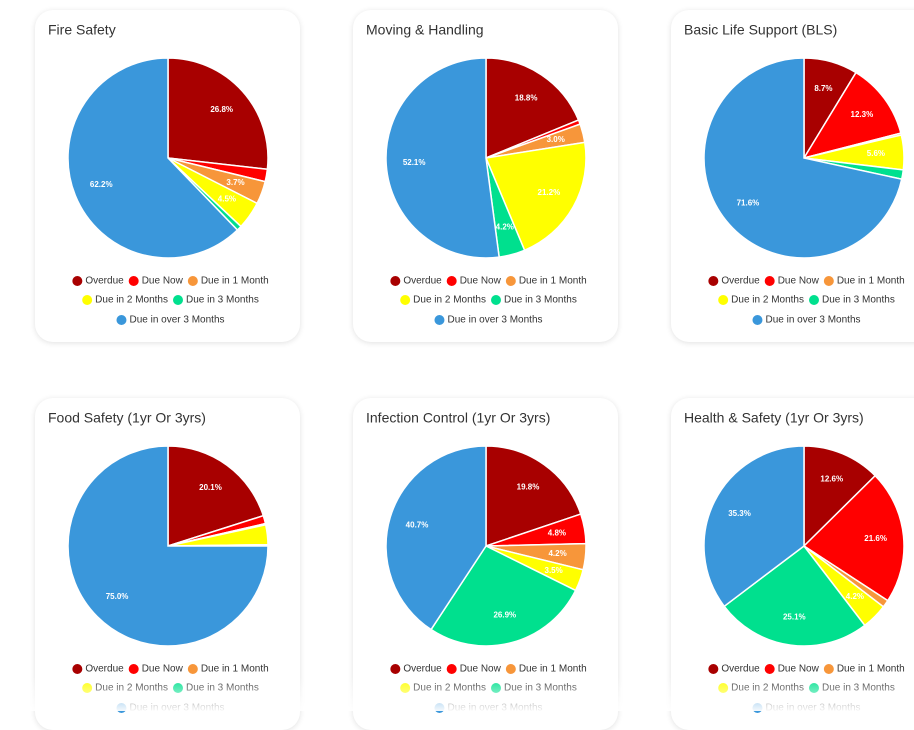 Image resolution: width=914 pixels, height=730 pixels. I want to click on slice-label: 26.9%, so click(504, 615).